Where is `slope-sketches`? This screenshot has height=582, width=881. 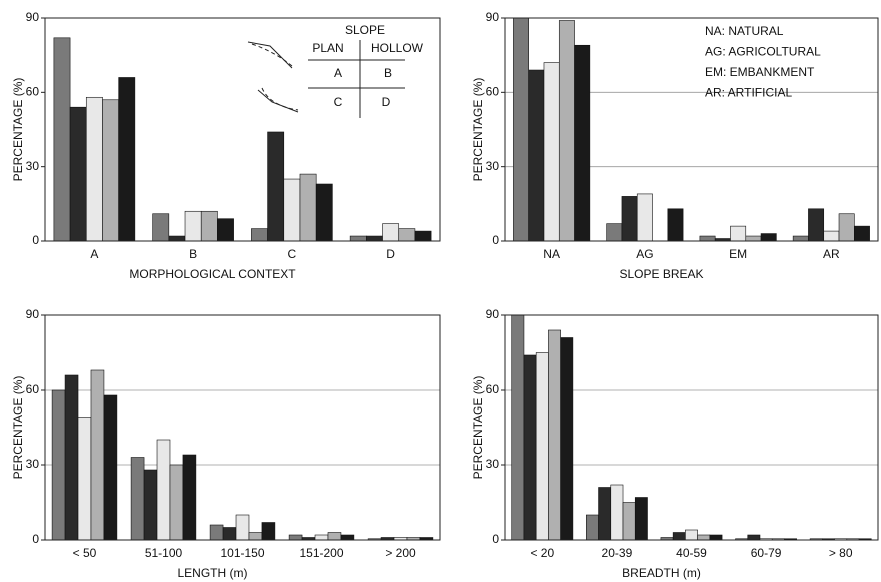 slope-sketches is located at coordinates (326, 79).